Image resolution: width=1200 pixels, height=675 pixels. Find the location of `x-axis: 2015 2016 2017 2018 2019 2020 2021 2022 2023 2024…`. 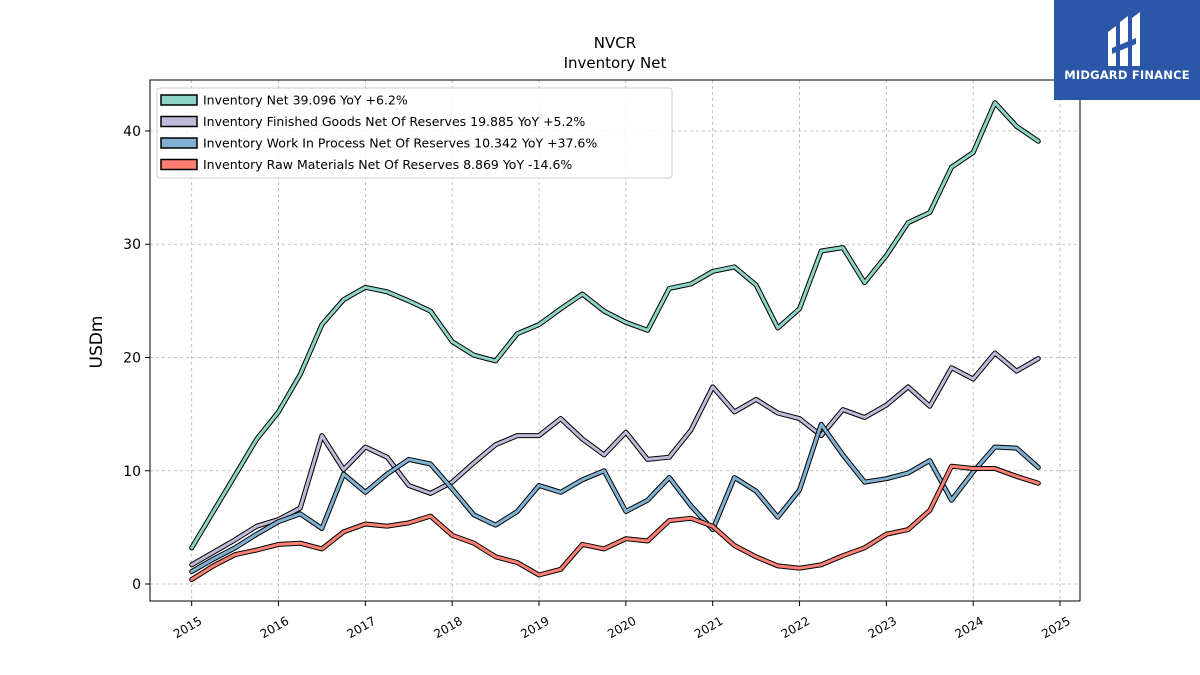

x-axis: 2015 2016 2017 2018 2019 2020 2021 2022 2023 2024… is located at coordinates (622, 621).